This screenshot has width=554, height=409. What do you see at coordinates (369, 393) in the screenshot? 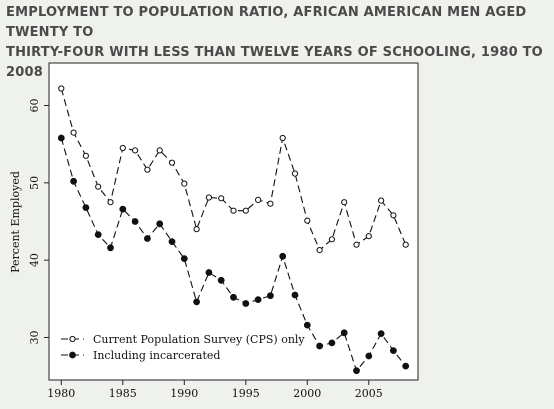
I see `x-tick-label-2005: 2005` at bounding box center [369, 393].